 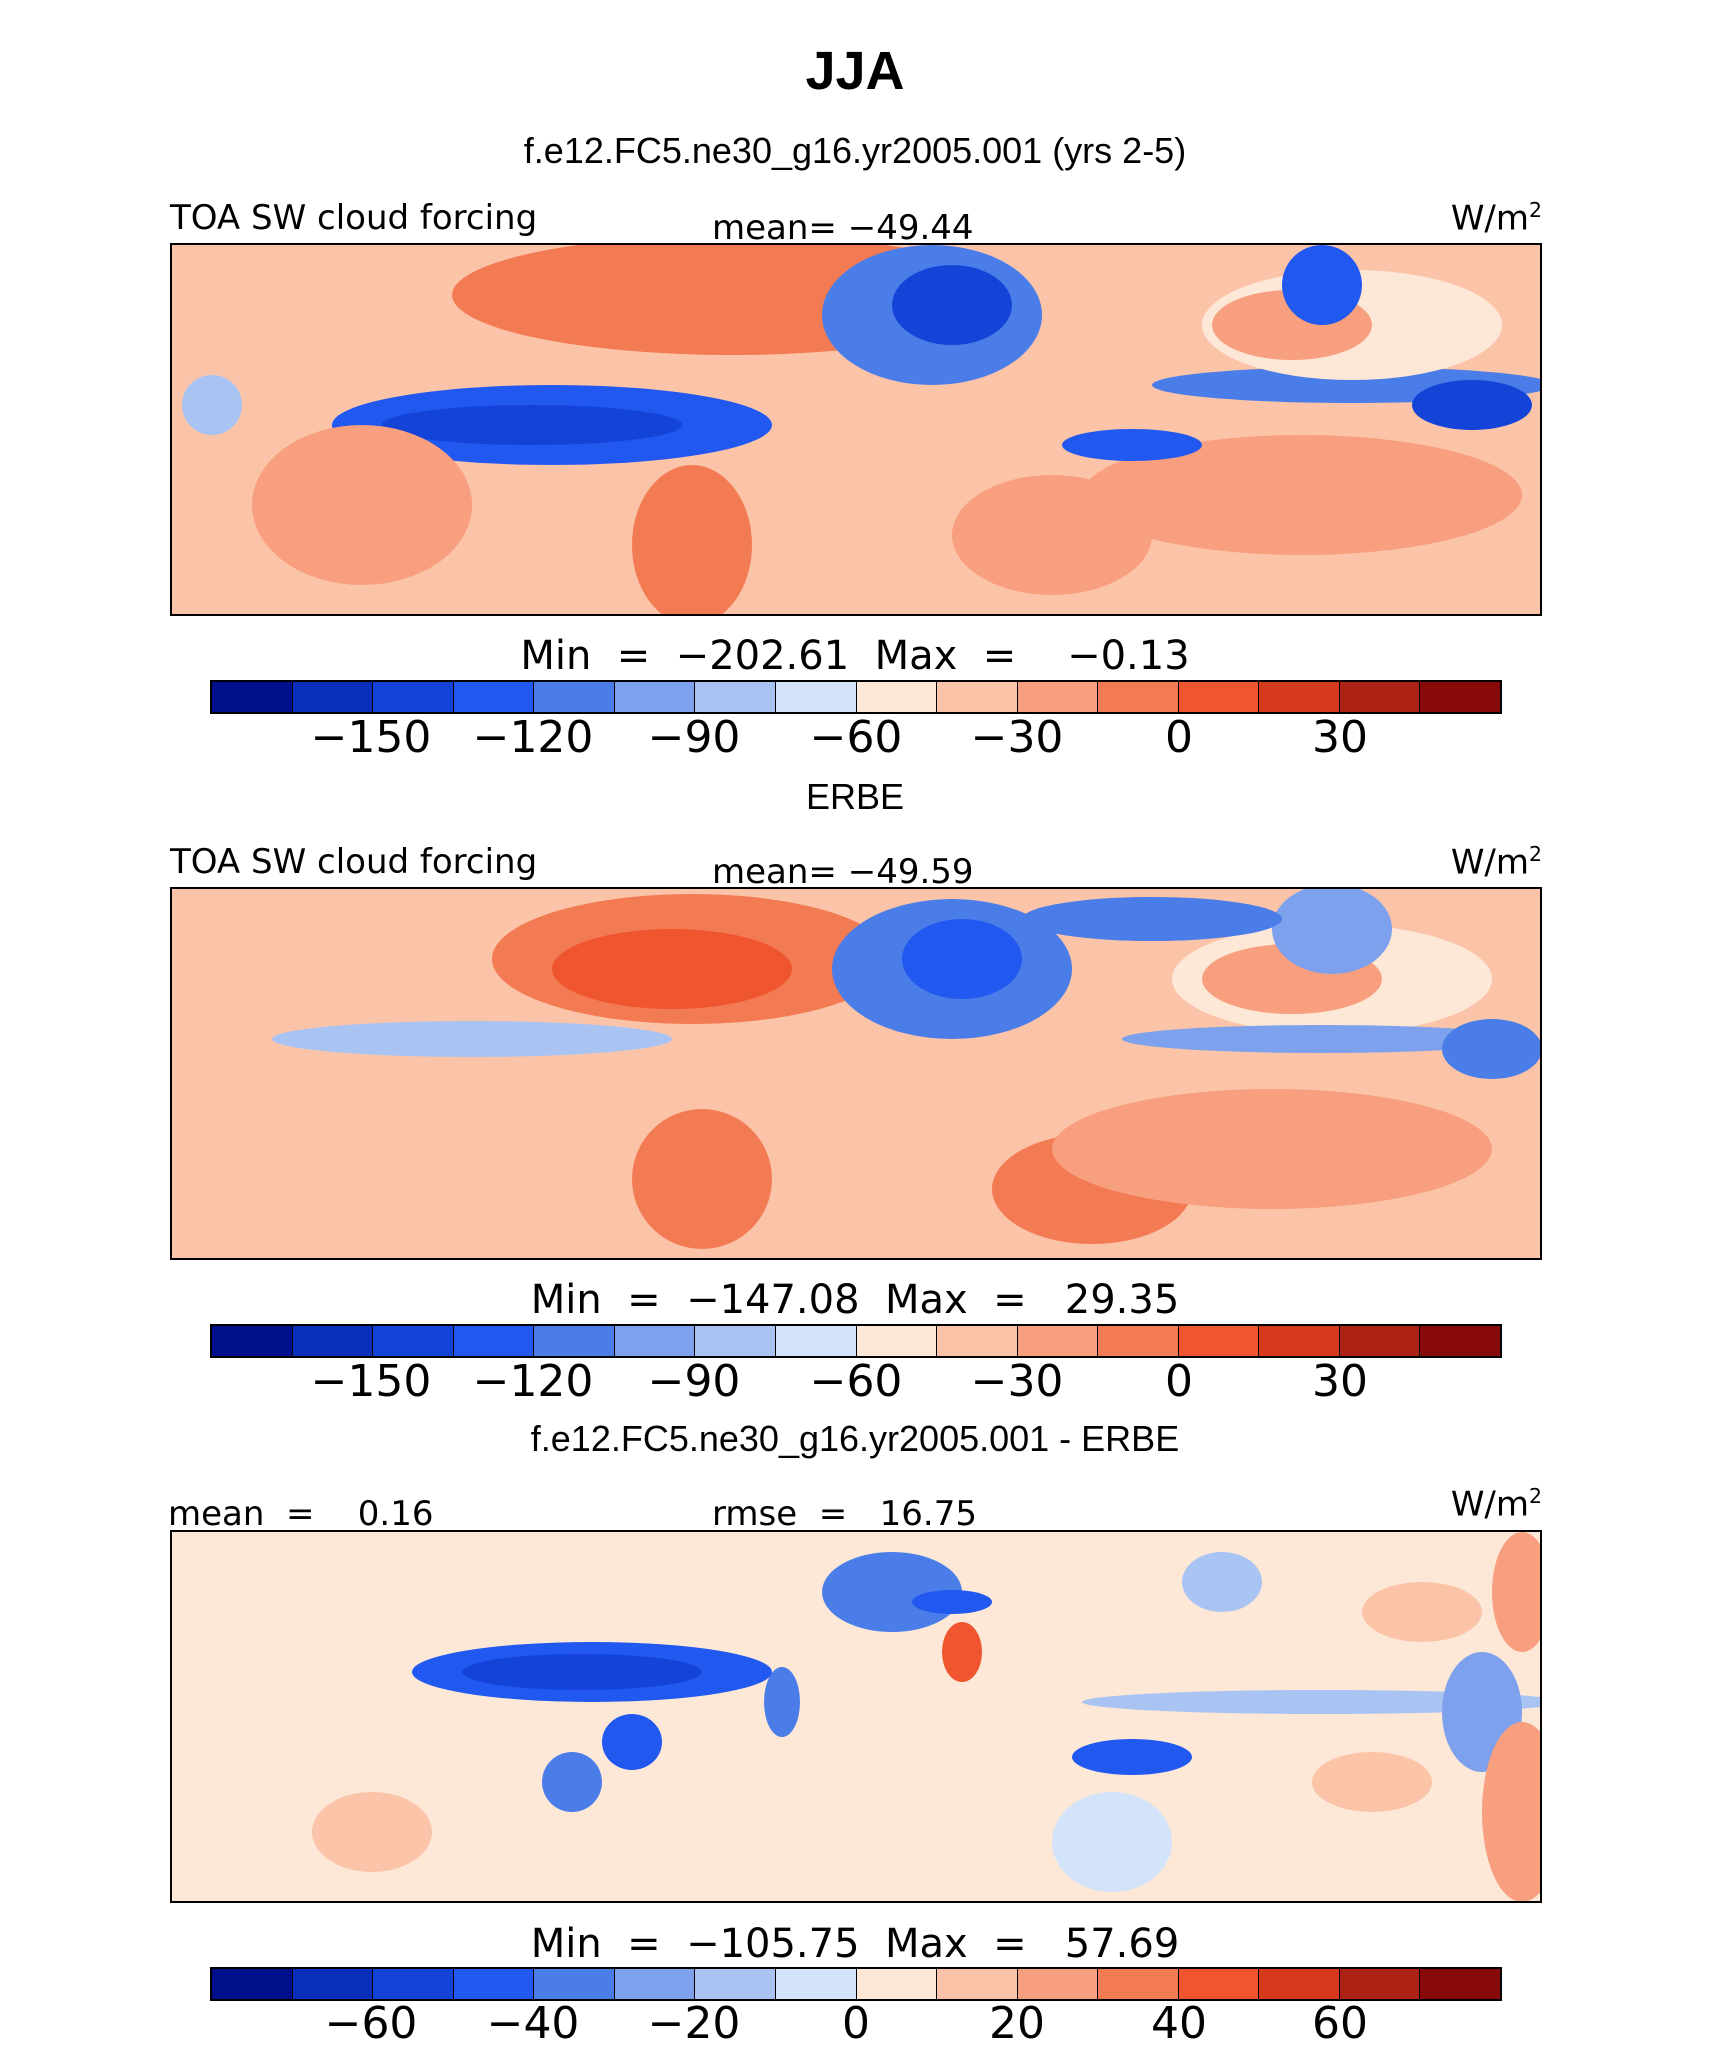 What do you see at coordinates (533, 1381) in the screenshot?
I see `panel-2-tick: −120` at bounding box center [533, 1381].